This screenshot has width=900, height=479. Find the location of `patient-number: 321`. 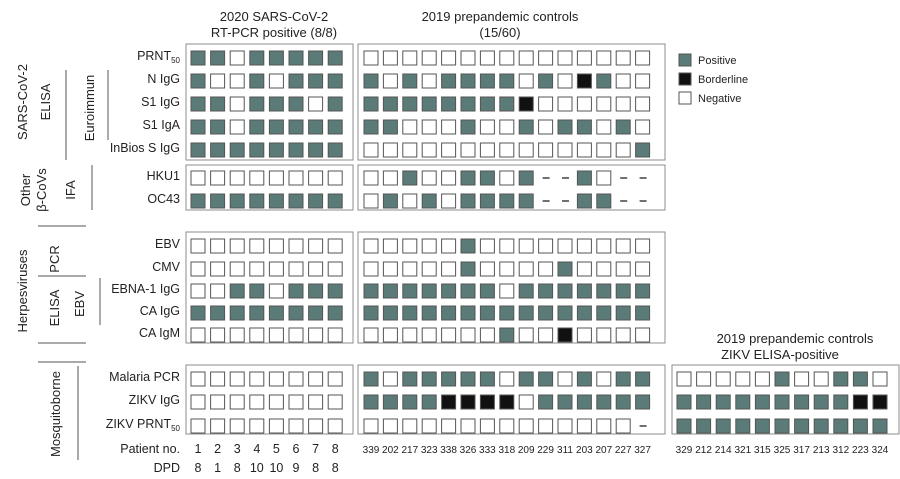

patient-number: 321 is located at coordinates (742, 450).